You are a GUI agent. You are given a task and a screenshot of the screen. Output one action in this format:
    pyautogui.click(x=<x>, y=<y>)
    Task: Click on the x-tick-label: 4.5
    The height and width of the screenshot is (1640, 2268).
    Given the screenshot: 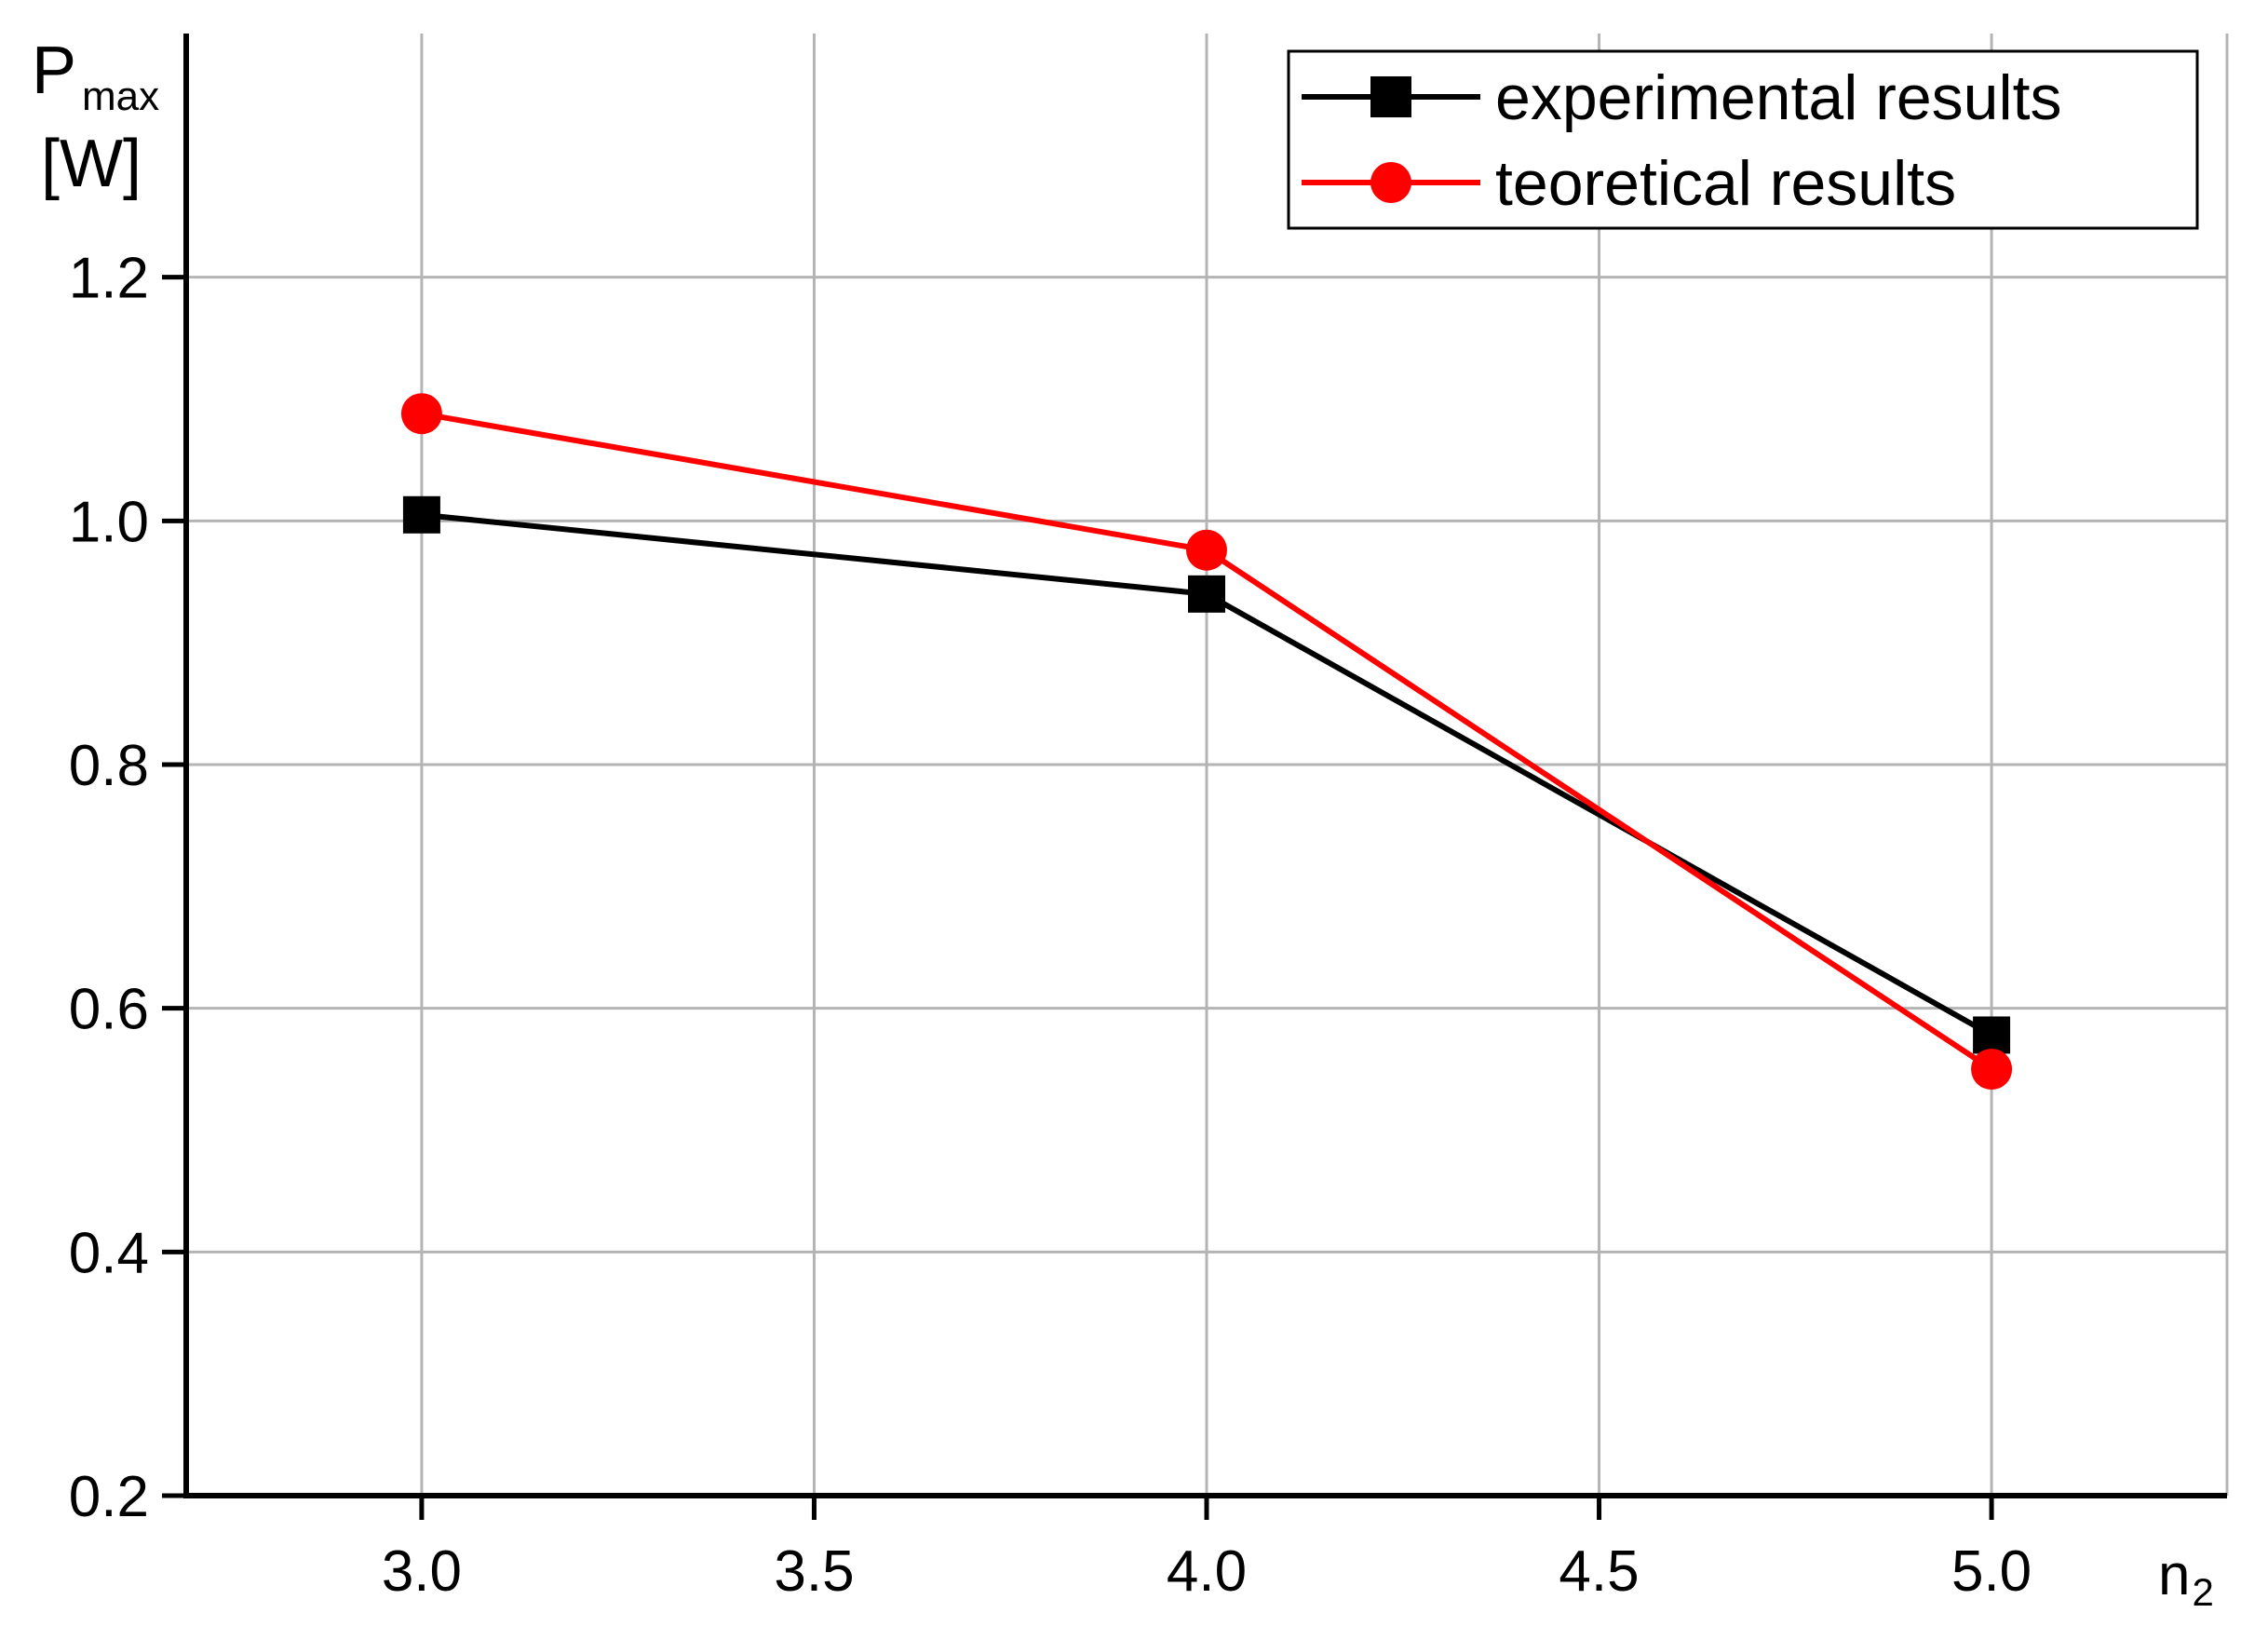 What is the action you would take?
    pyautogui.click(x=1599, y=1571)
    